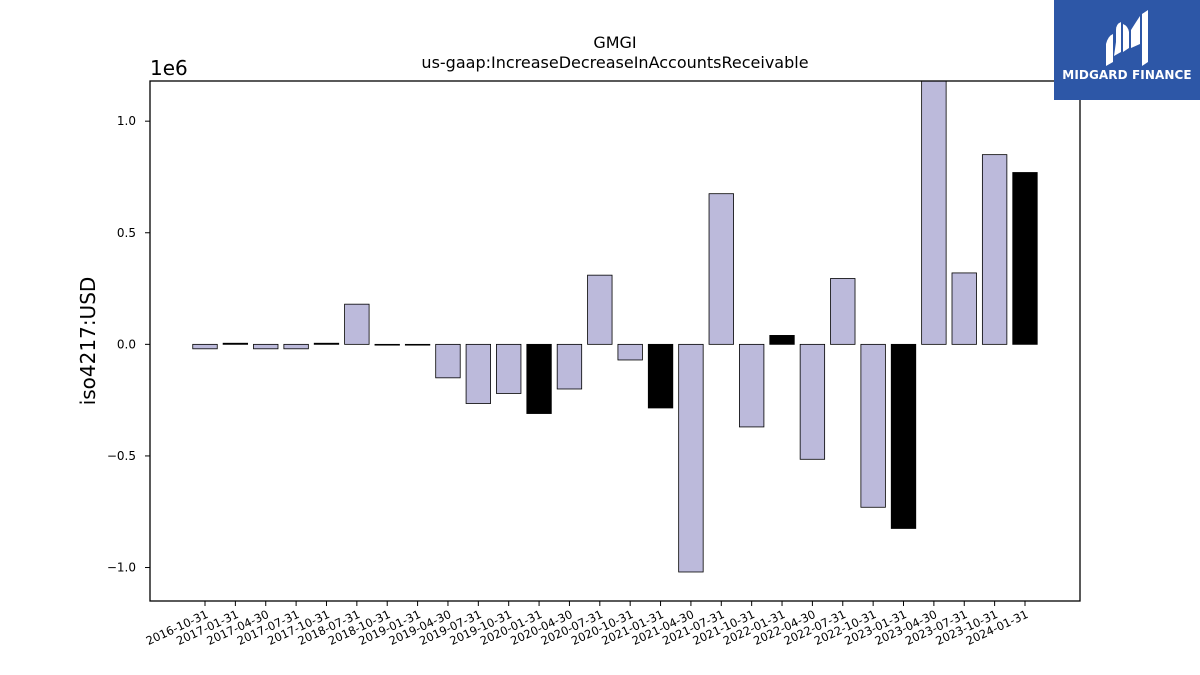 The width and height of the screenshot is (1200, 675). What do you see at coordinates (126, 121) in the screenshot?
I see `y-tick-label: 1.0` at bounding box center [126, 121].